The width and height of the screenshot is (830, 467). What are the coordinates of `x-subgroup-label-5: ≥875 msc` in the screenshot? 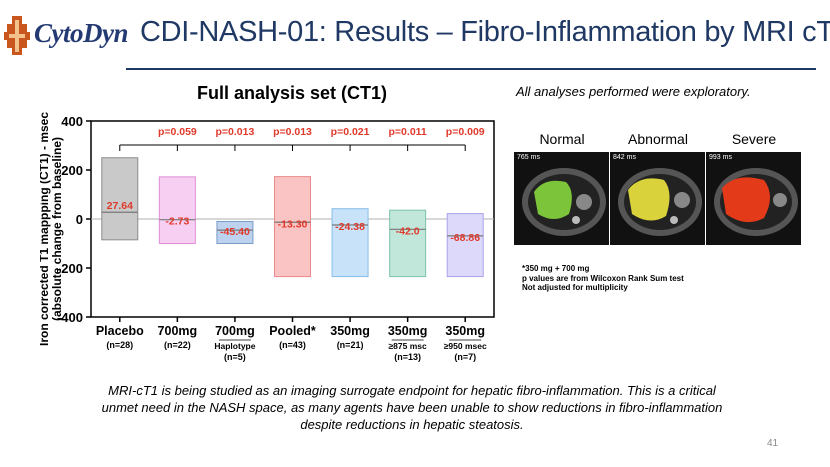 It's located at (408, 346).